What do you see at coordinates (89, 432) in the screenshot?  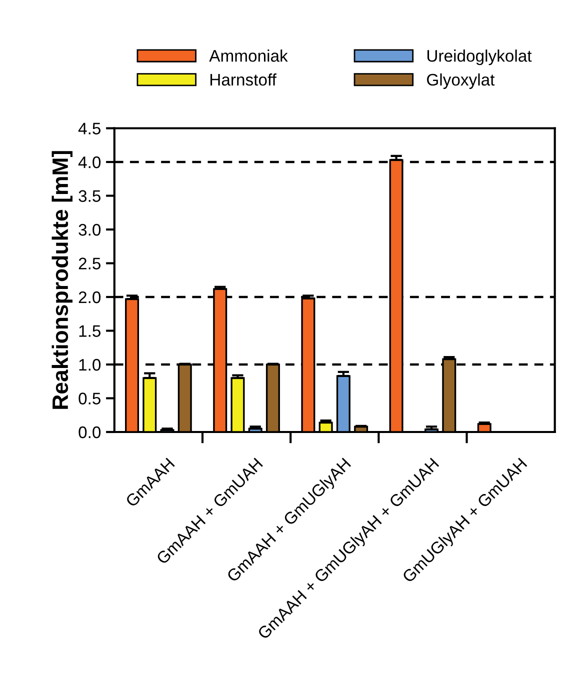 I see `y-tick-label: 0.0` at bounding box center [89, 432].